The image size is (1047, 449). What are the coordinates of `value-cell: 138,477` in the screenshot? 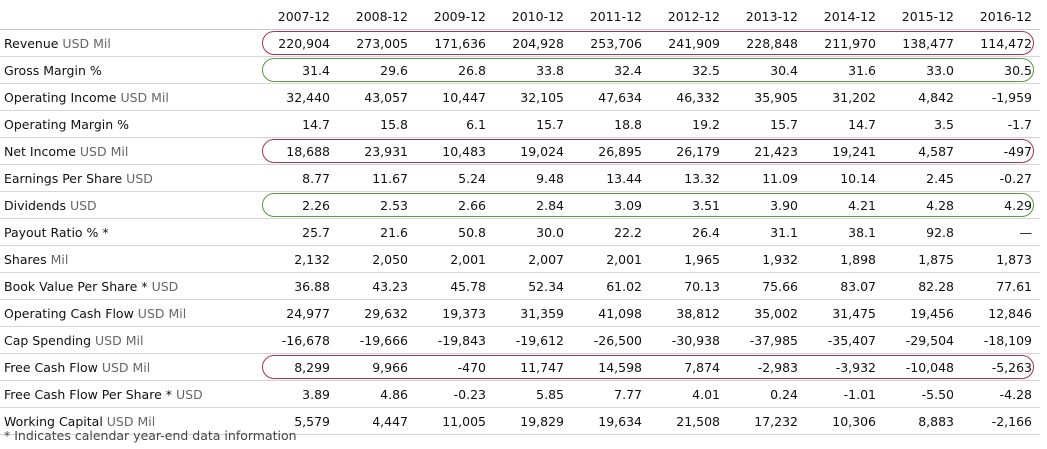 It's located at (923, 43).